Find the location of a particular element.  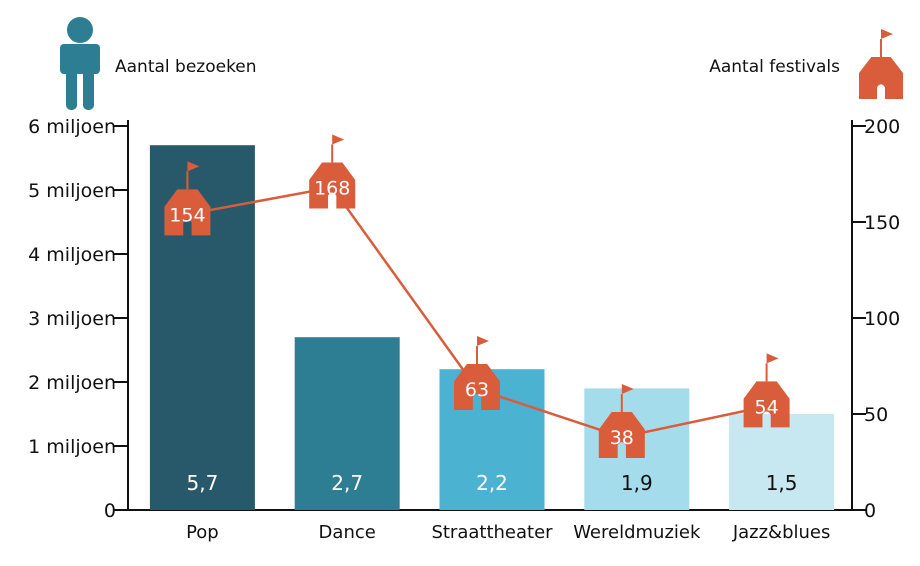

bar-value-label: 2,7 is located at coordinates (347, 483).